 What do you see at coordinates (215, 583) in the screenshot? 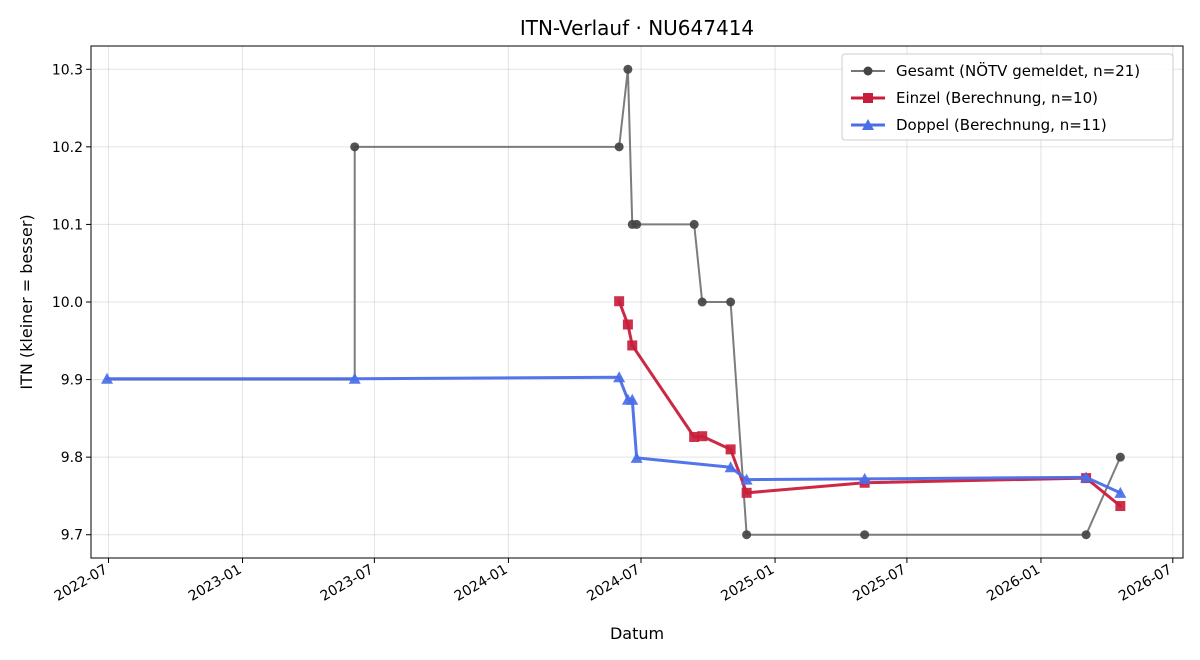
I see `x-tick-label: 2023-01` at bounding box center [215, 583].